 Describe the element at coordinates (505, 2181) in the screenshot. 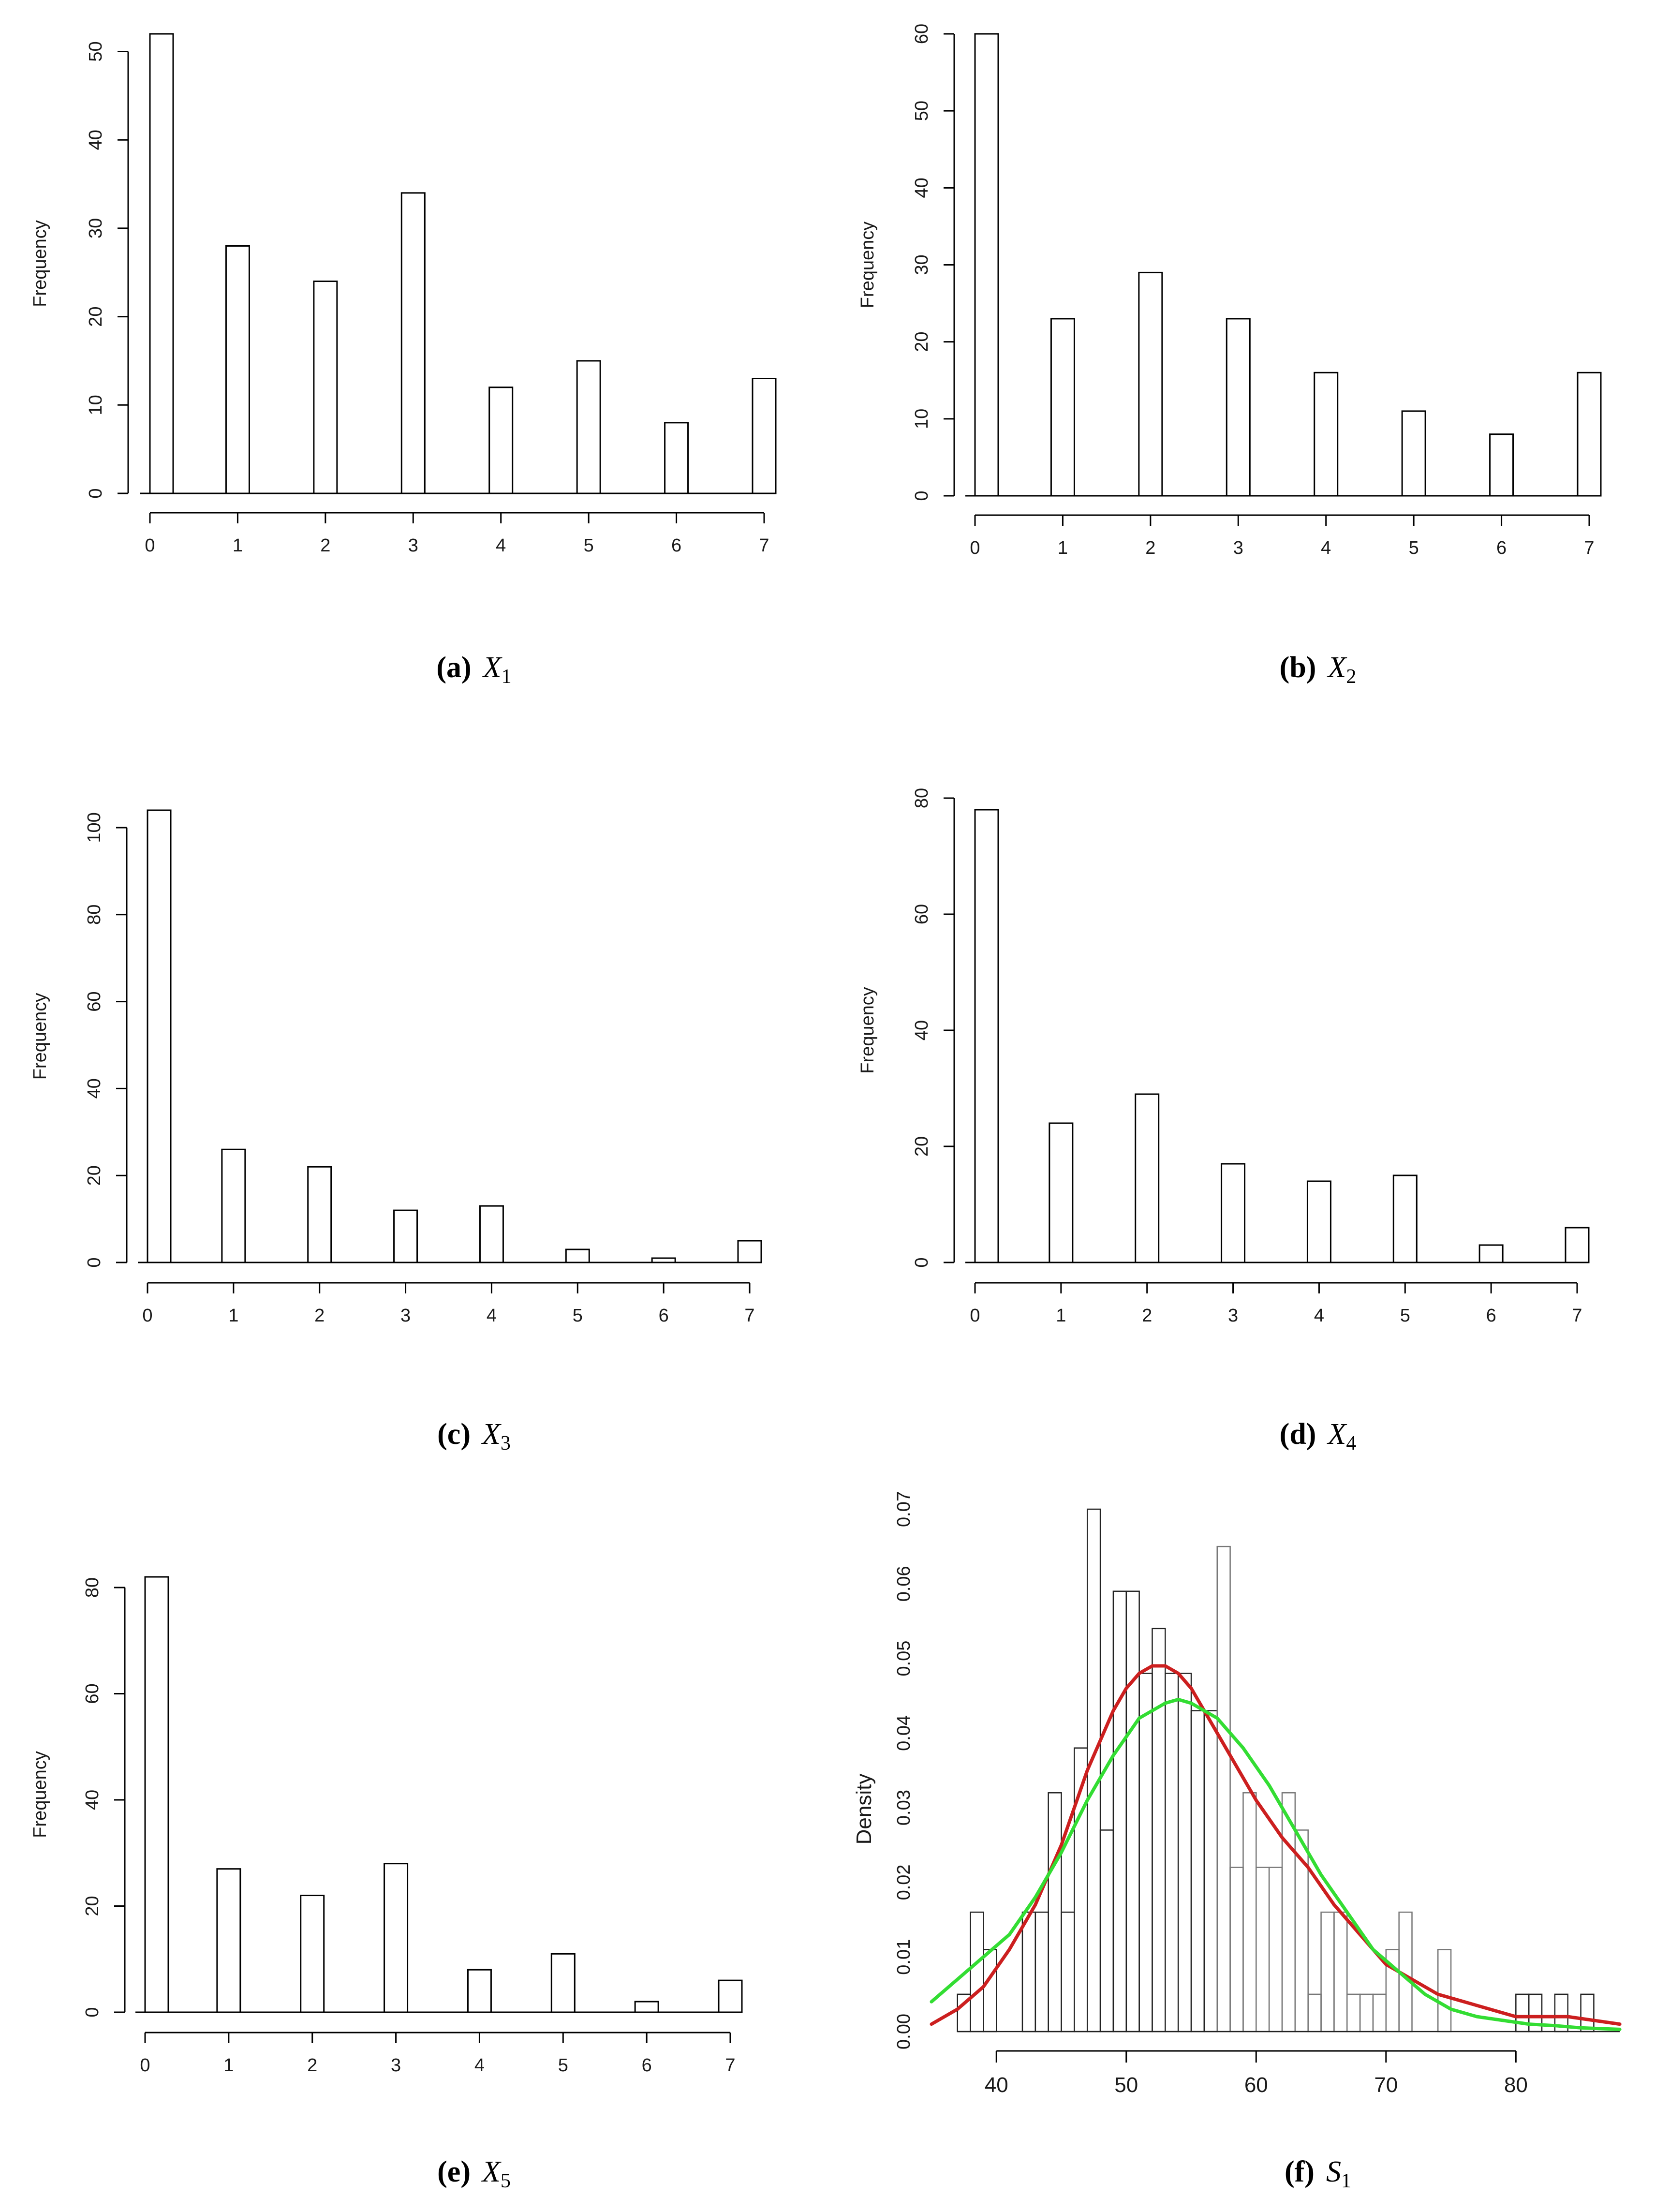

I see `caption-subscript: 5` at that location.